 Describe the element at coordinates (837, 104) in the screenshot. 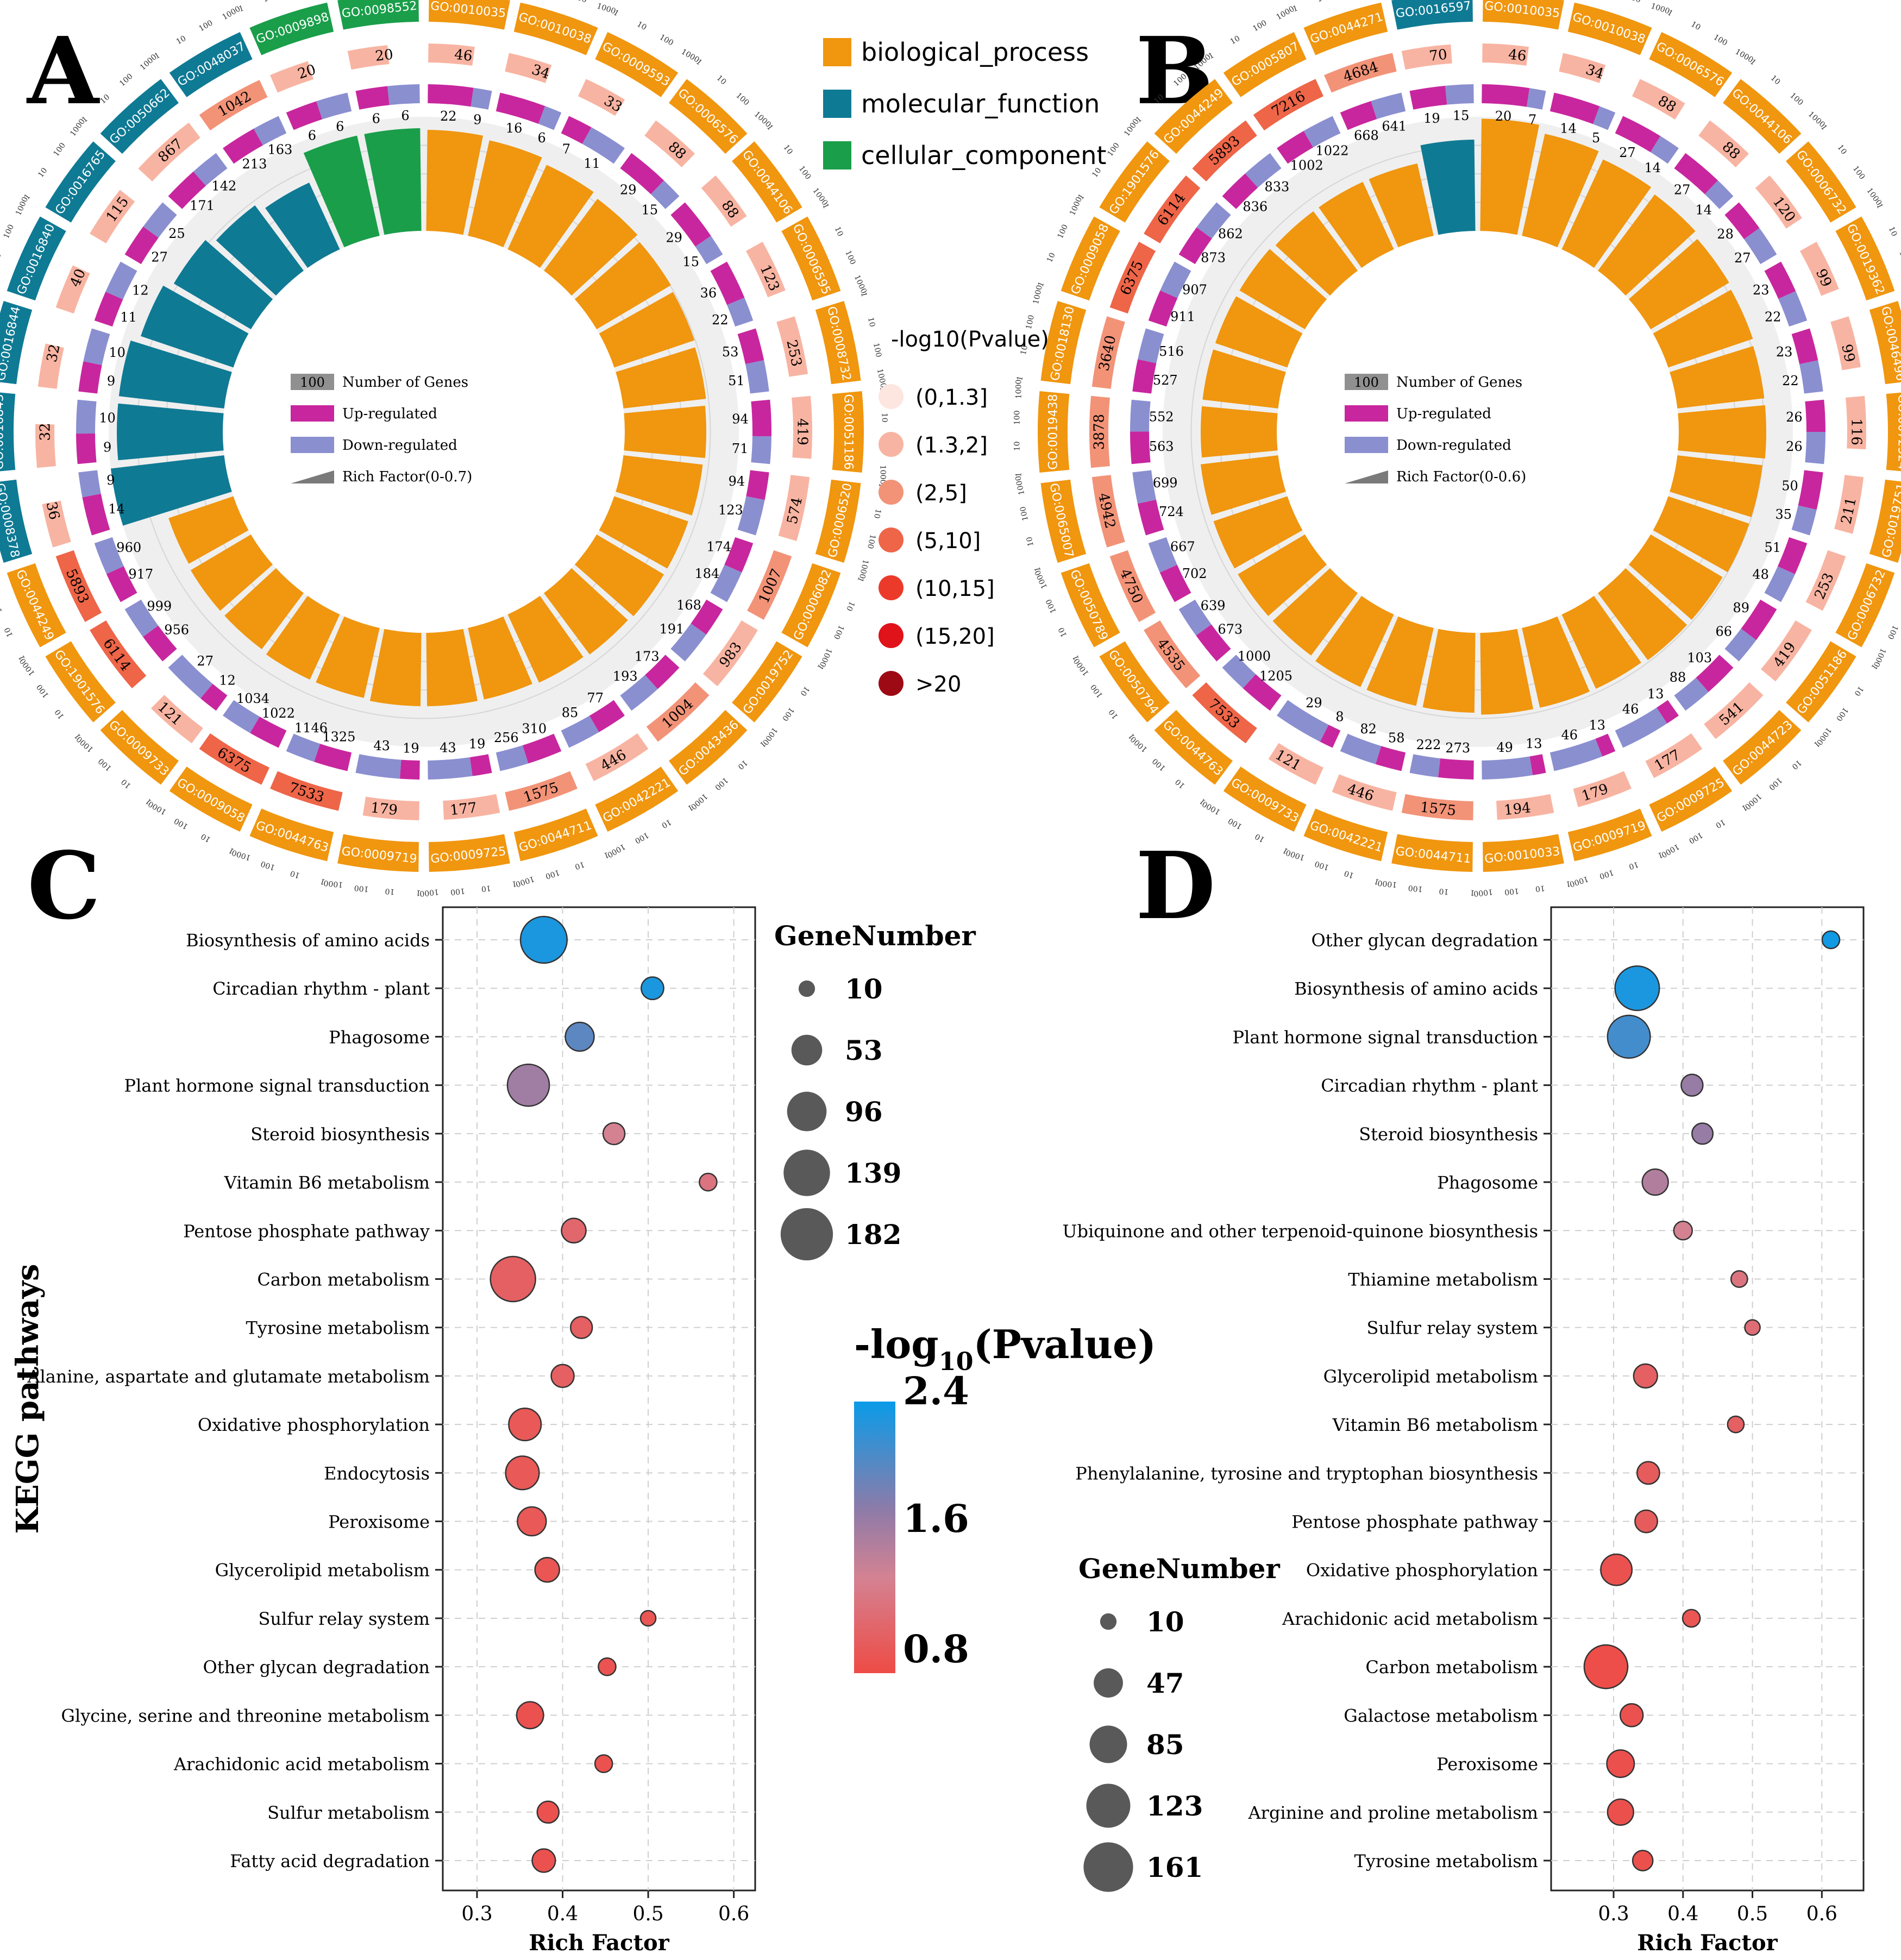

I see `legend-swatch-molecular-function` at that location.